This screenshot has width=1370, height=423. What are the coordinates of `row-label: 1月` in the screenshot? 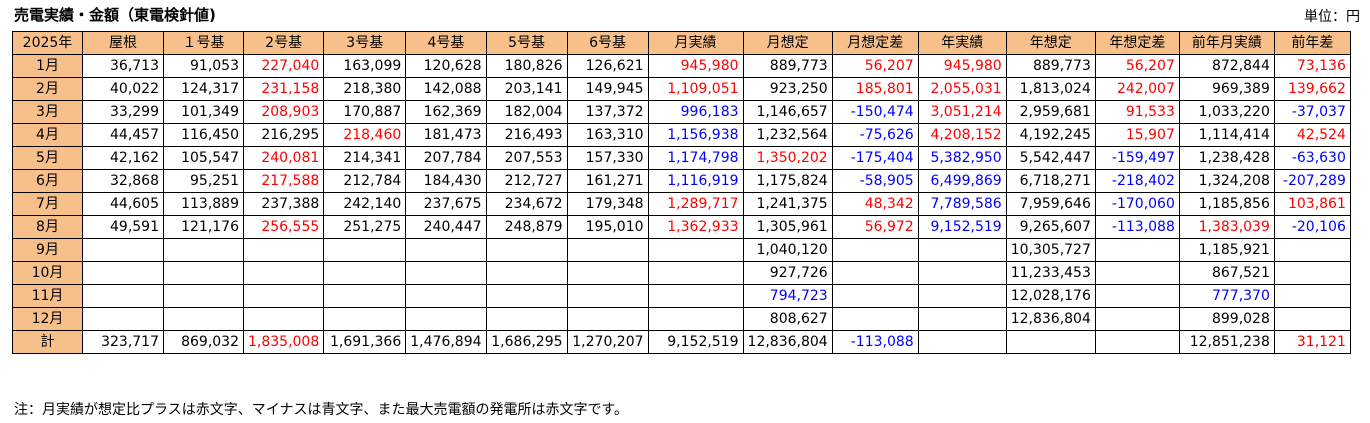 It's located at (47, 66).